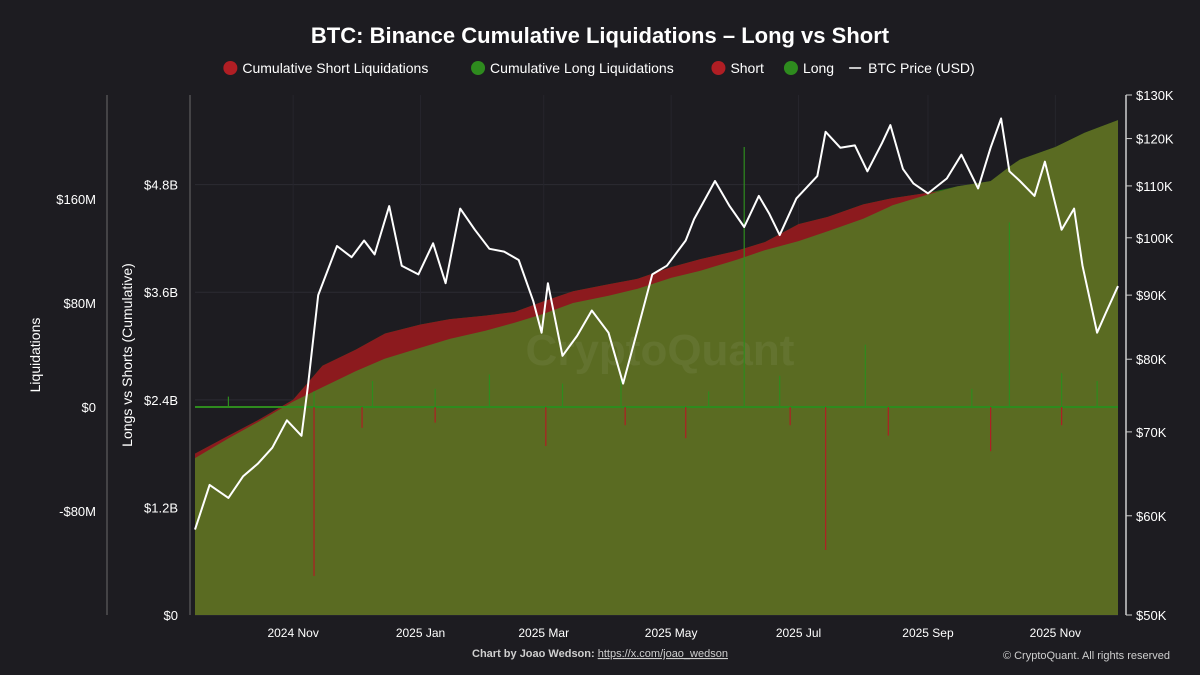 The image size is (1200, 675). What do you see at coordinates (1151, 516) in the screenshot?
I see `price-tick: $60K` at bounding box center [1151, 516].